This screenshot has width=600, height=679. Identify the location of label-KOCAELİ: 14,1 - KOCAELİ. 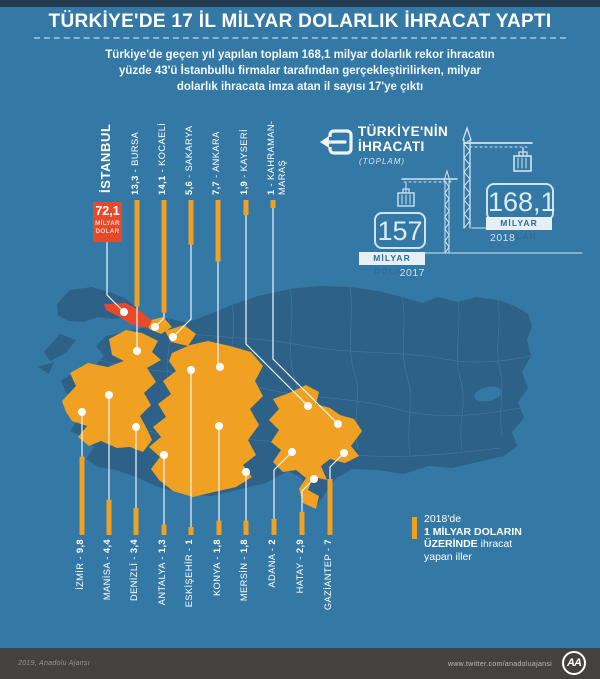
(162, 158).